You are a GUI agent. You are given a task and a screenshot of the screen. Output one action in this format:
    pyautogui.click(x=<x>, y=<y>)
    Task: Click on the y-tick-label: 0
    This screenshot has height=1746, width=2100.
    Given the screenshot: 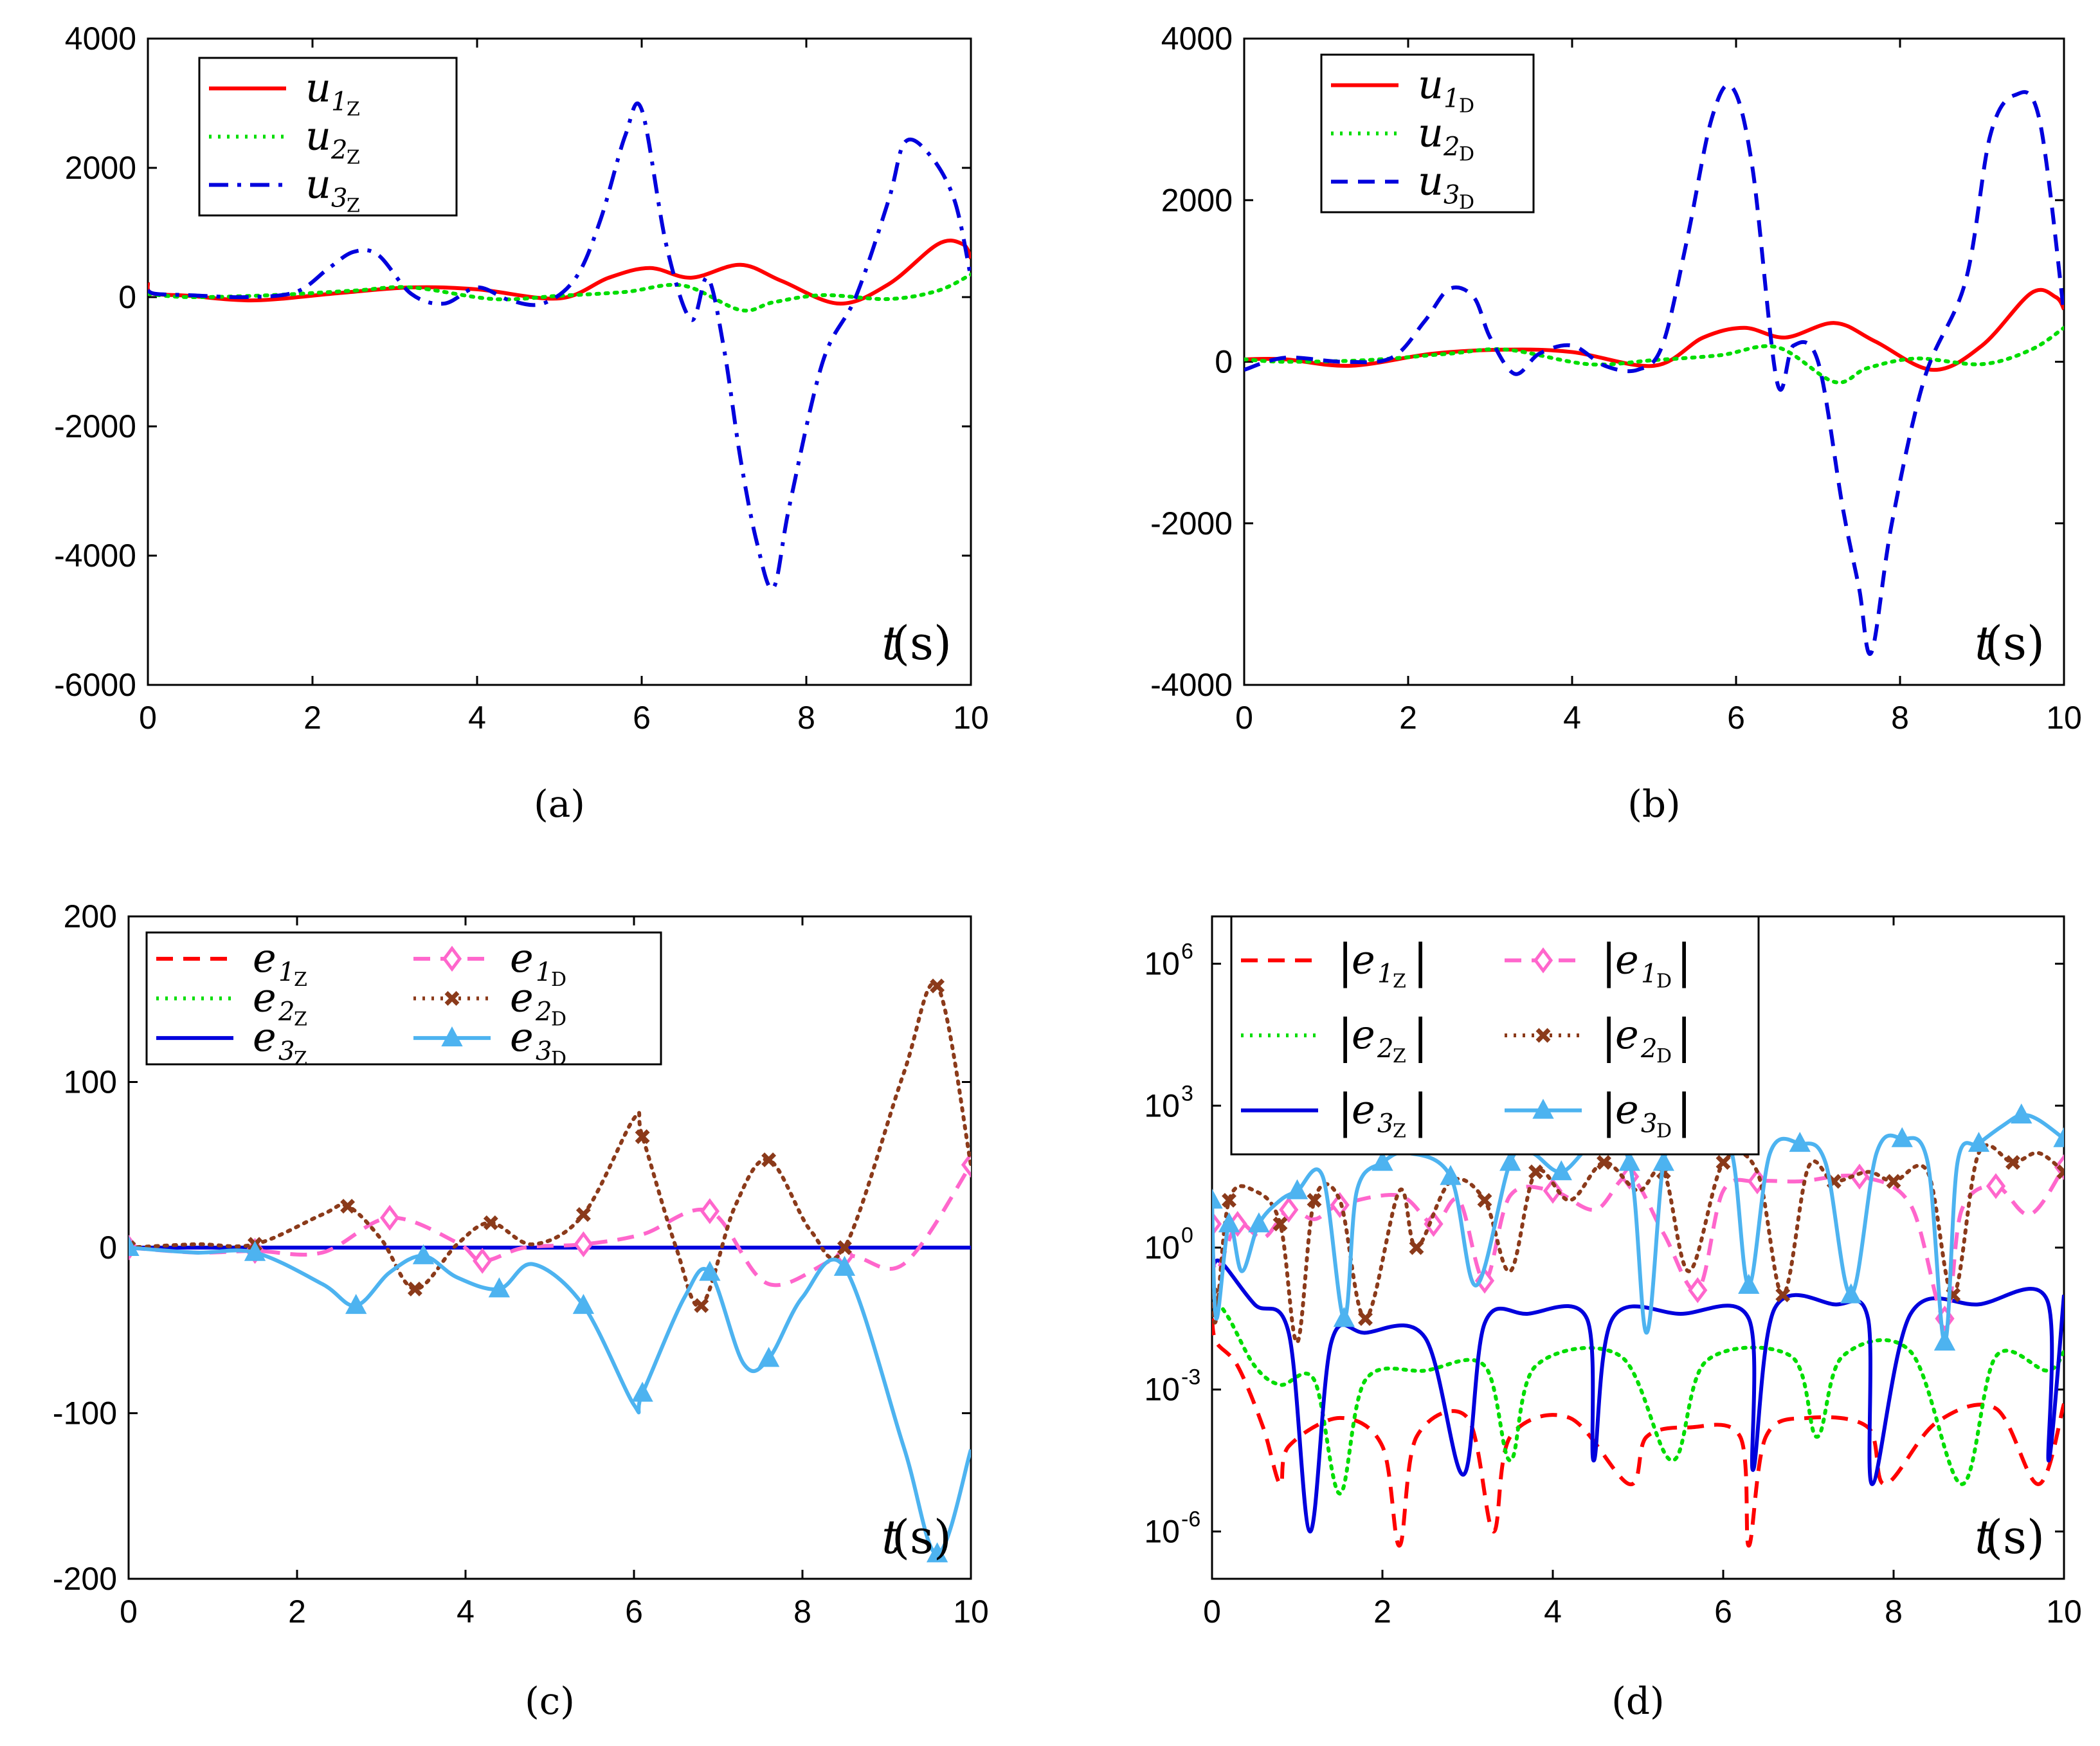 What is the action you would take?
    pyautogui.click(x=127, y=297)
    